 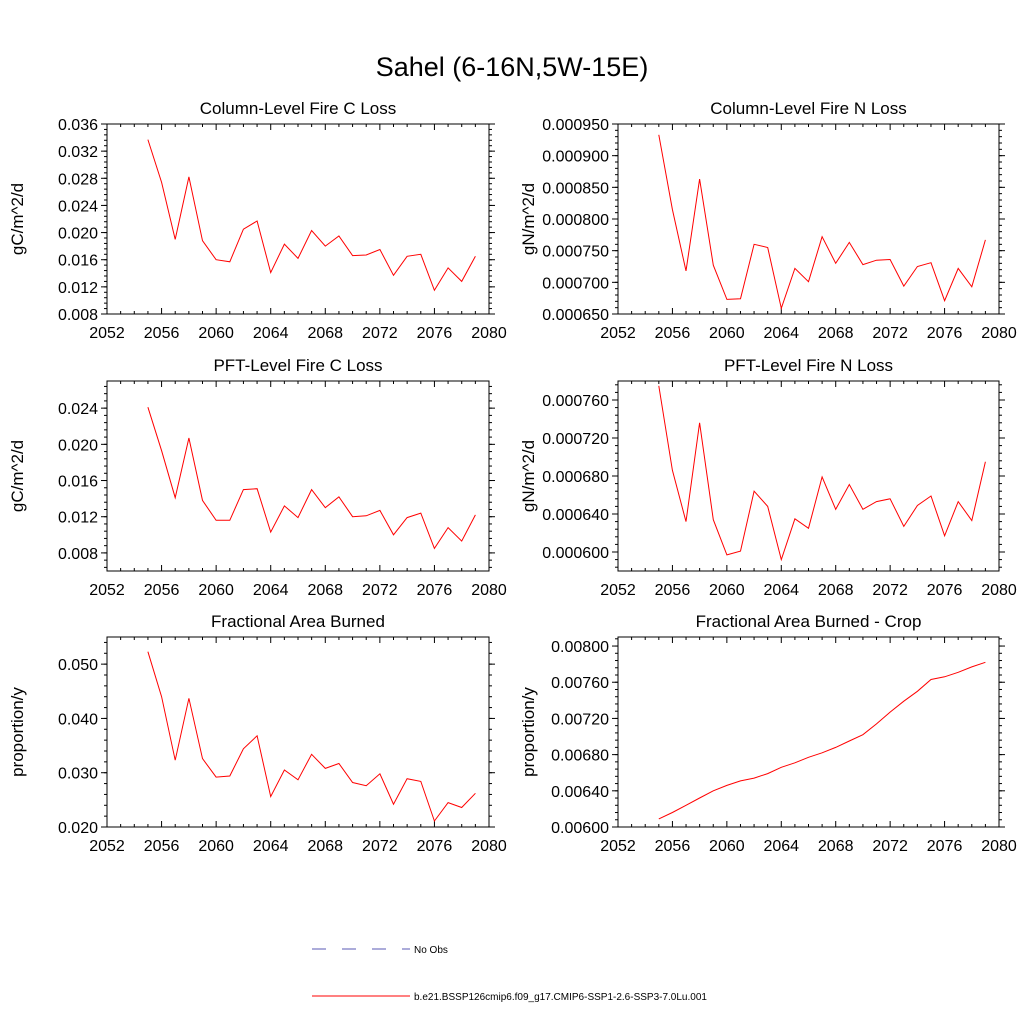 What do you see at coordinates (575, 188) in the screenshot?
I see `y-tick-label: 0.000850` at bounding box center [575, 188].